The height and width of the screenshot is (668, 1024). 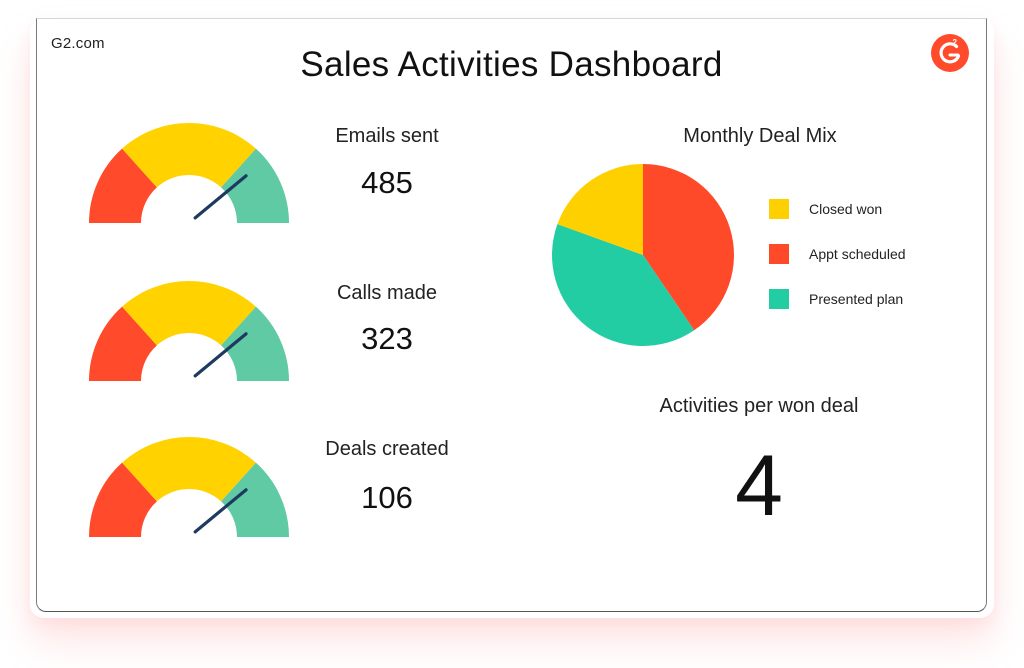 I want to click on deals-gauge, so click(x=189, y=487).